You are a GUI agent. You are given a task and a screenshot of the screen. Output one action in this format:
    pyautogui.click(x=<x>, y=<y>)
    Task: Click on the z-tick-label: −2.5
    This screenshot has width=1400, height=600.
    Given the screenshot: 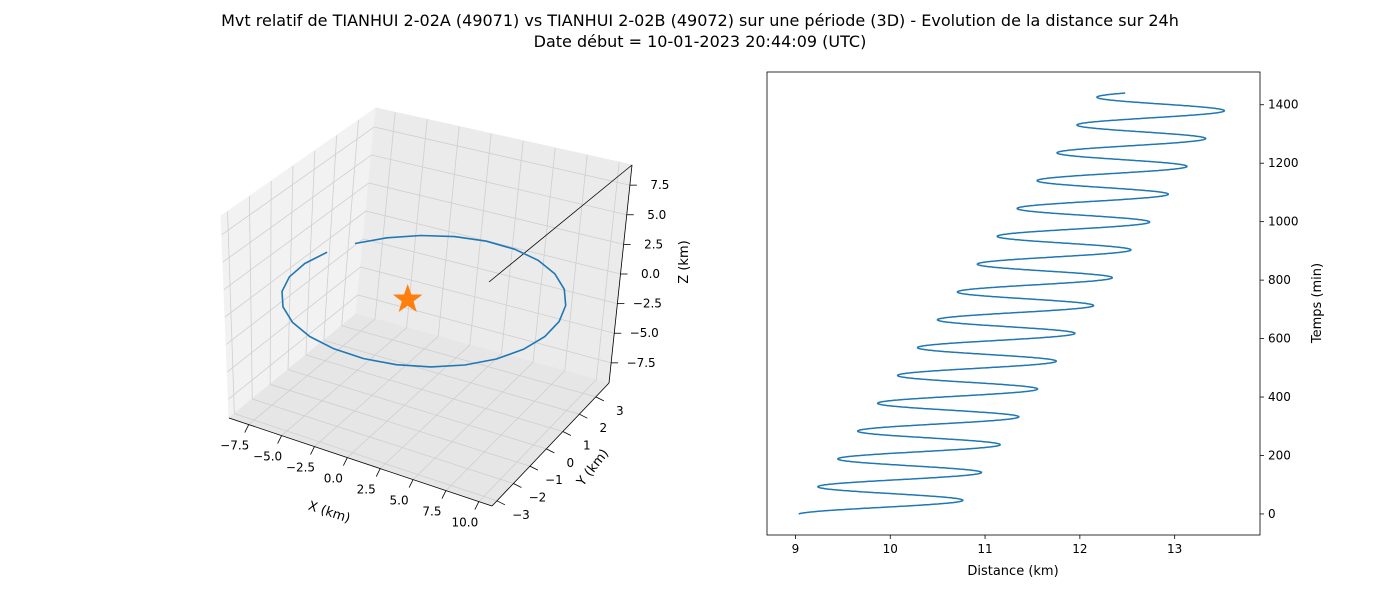 What is the action you would take?
    pyautogui.click(x=647, y=304)
    